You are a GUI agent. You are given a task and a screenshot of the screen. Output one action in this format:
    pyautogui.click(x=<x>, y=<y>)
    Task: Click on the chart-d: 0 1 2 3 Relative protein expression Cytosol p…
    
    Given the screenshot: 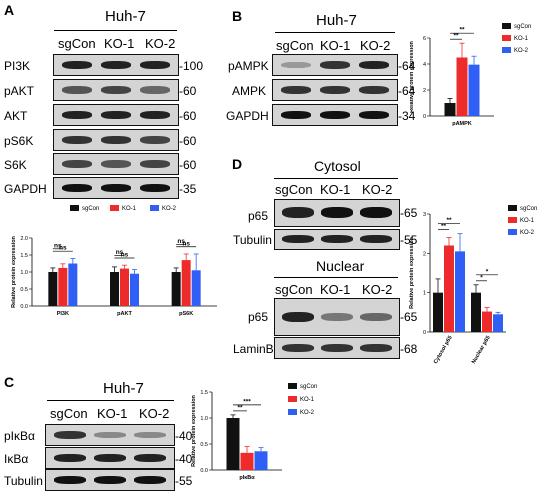 What is the action you would take?
    pyautogui.click(x=473, y=285)
    